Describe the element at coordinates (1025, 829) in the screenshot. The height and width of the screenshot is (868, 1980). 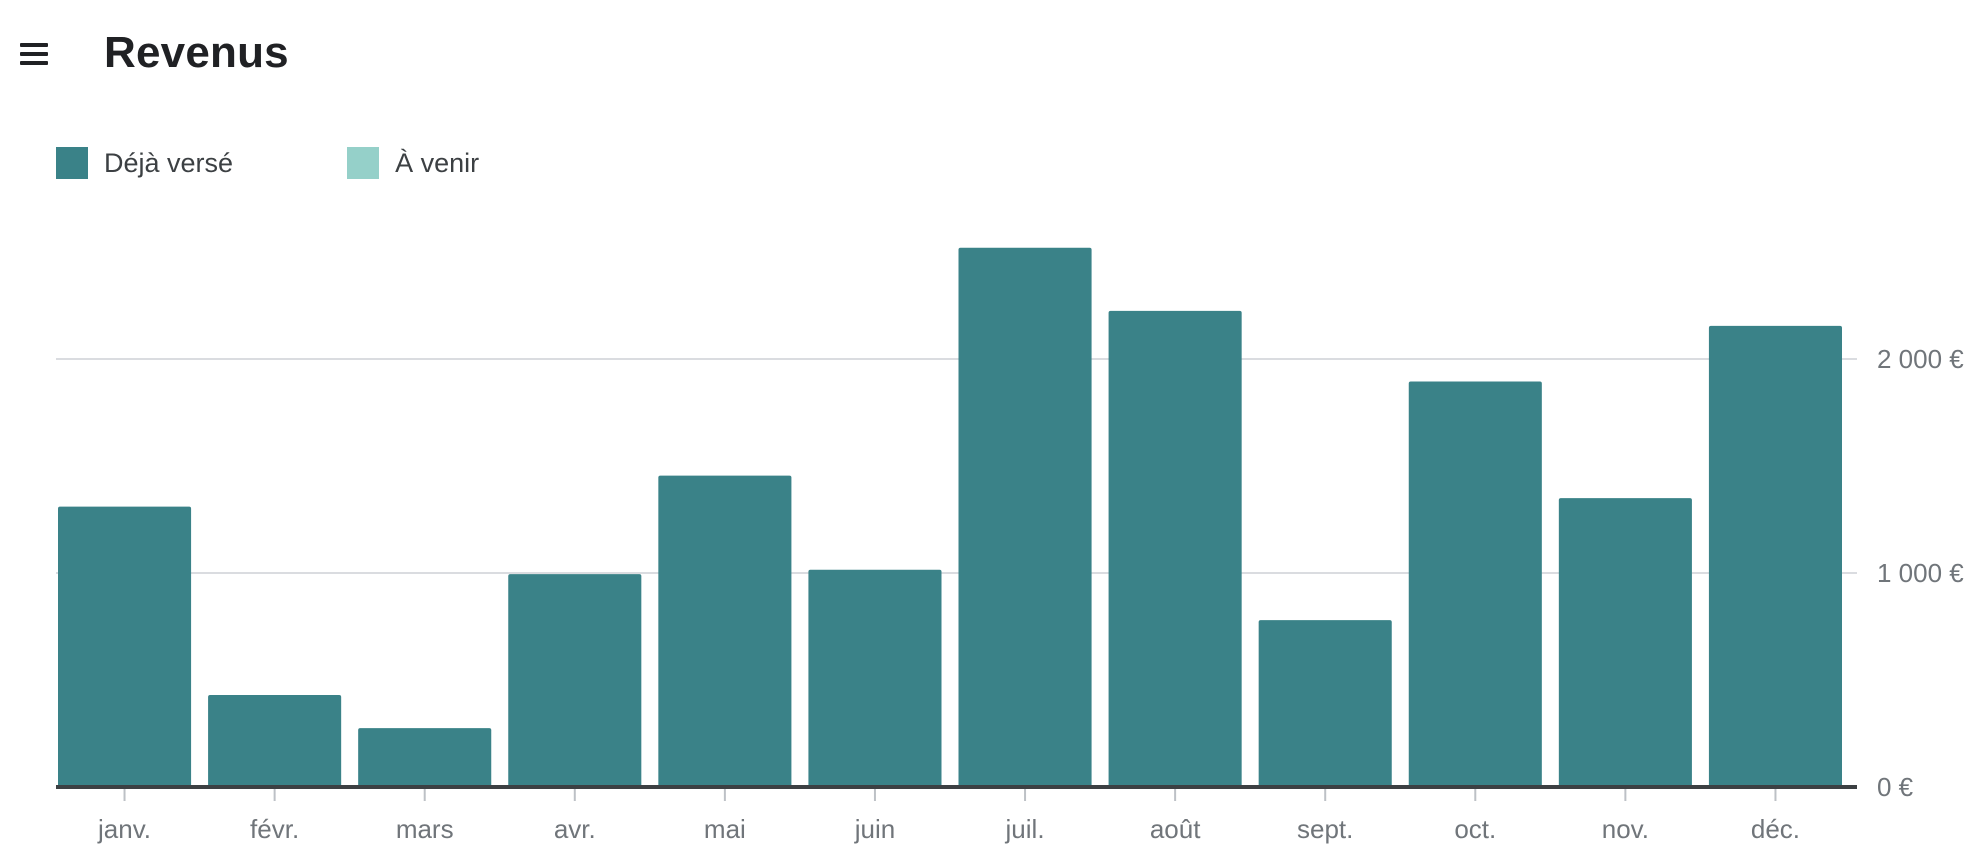
I see `x-tick-label-6: juil.` at that location.